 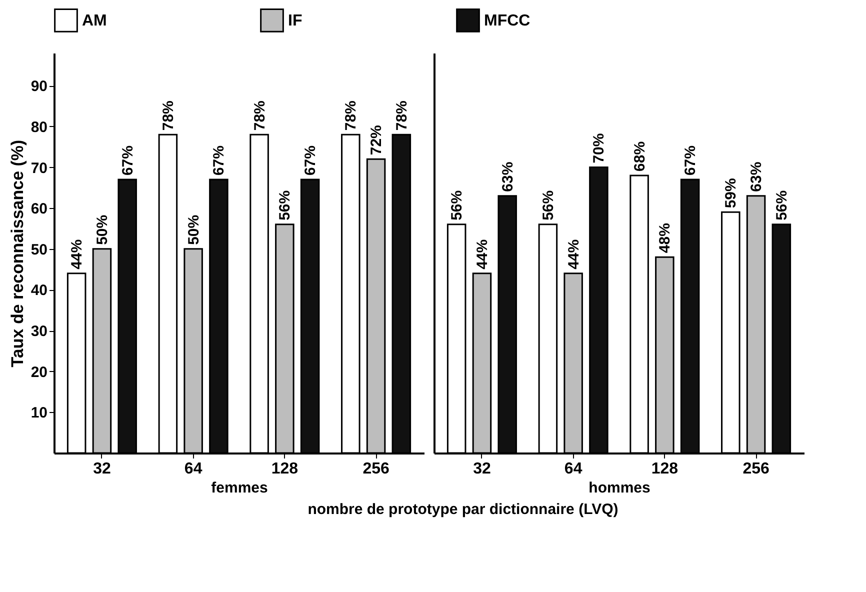 I want to click on y-tick-label: 50, so click(x=39, y=249).